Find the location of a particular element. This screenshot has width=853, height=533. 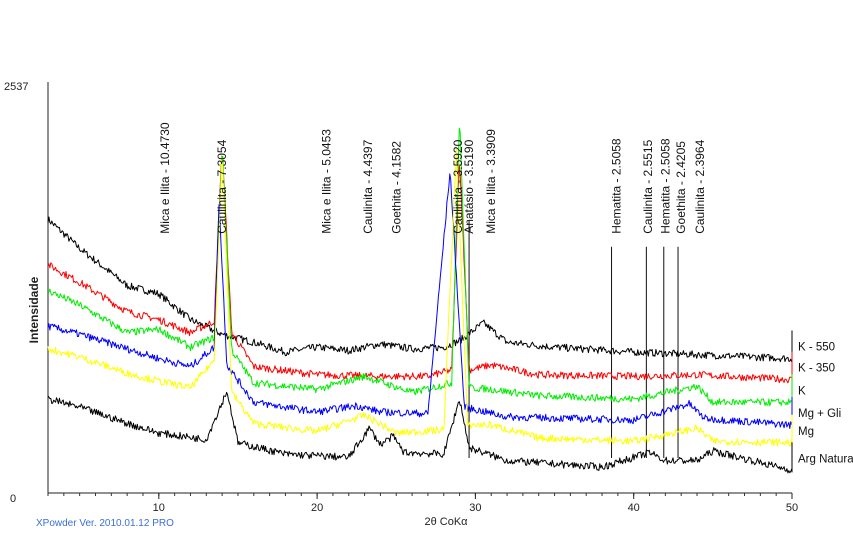

y-axis-title: Intensidade is located at coordinates (34, 309).